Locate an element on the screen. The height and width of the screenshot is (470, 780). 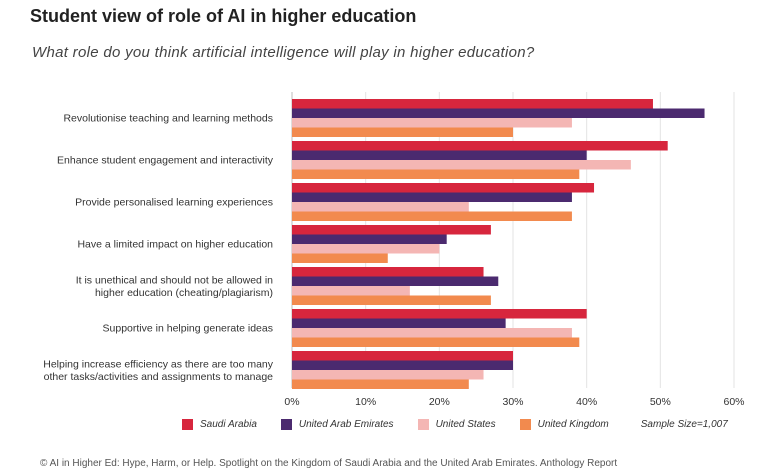
category-label-line: higher education (cheating/plagiarism) is located at coordinates (184, 293).